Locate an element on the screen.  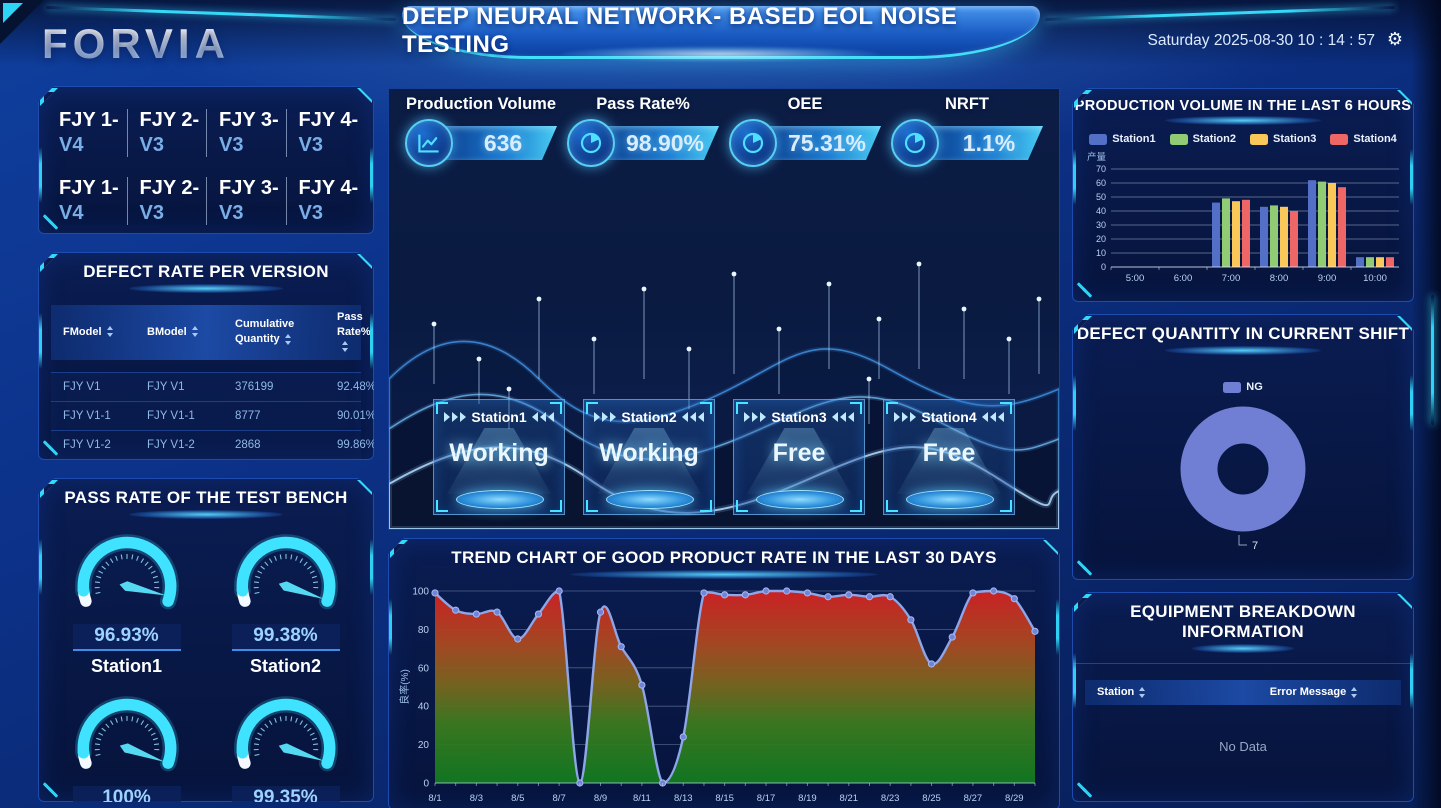
kpi-row: Production Volume 636 Pass Rate% 98.90% is located at coordinates (724, 128).